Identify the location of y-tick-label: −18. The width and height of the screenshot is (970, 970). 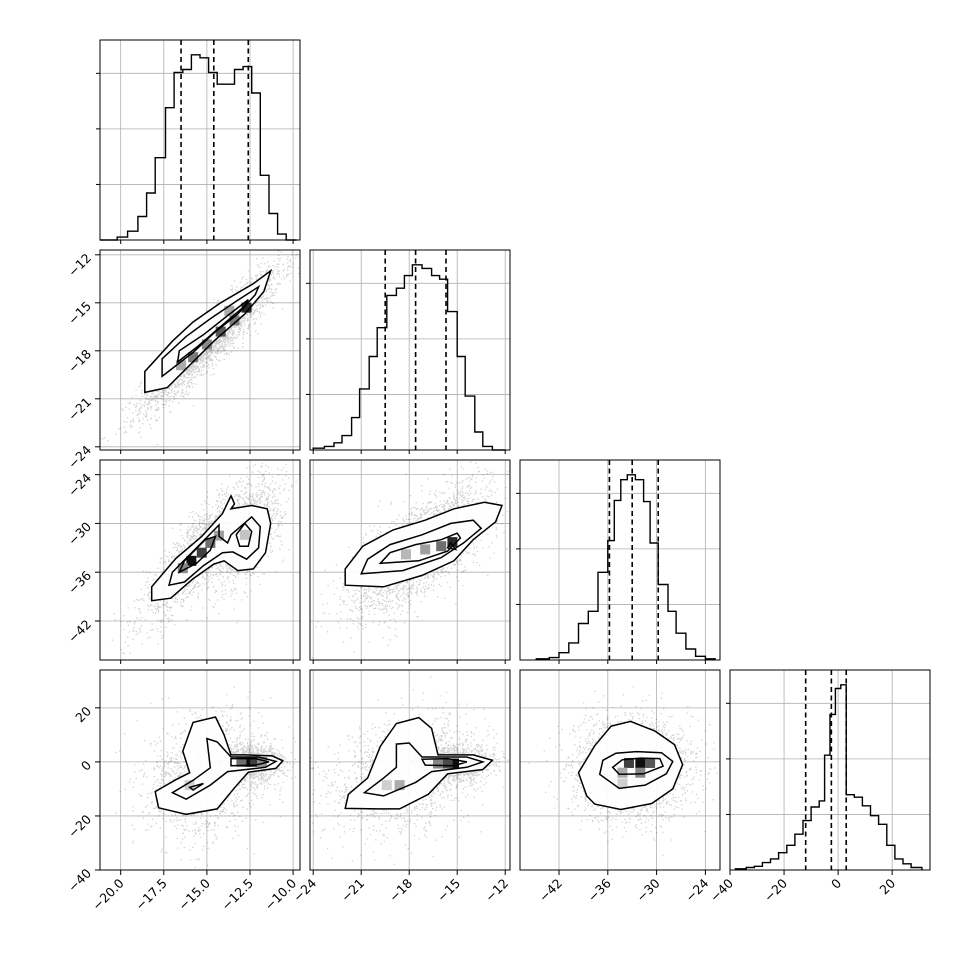
(79, 360).